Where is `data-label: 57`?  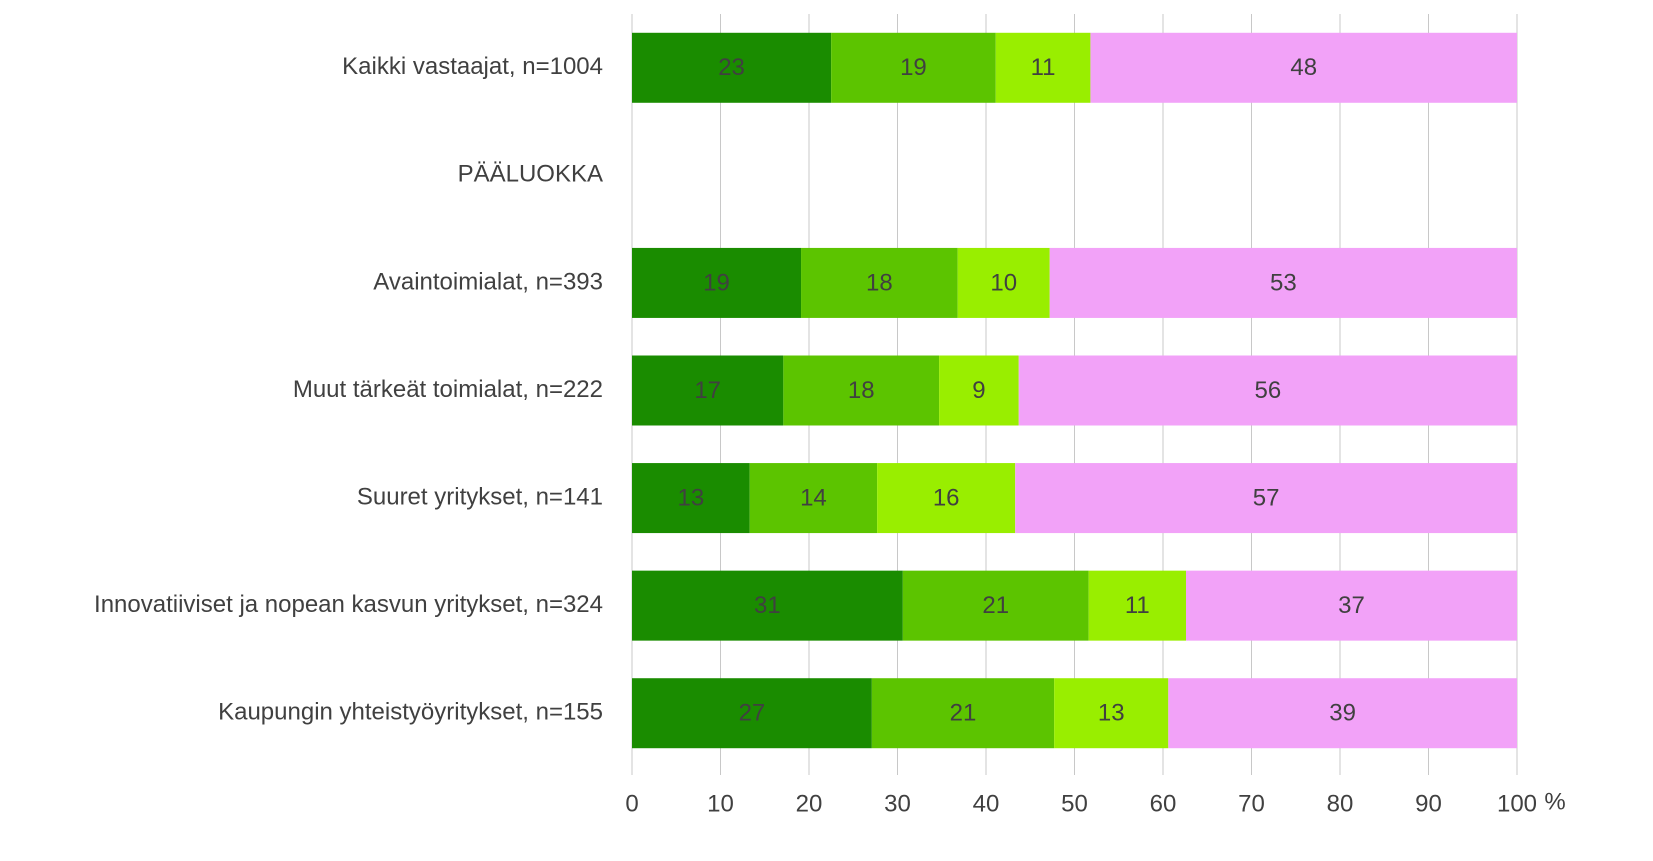
data-label: 57 is located at coordinates (1266, 497).